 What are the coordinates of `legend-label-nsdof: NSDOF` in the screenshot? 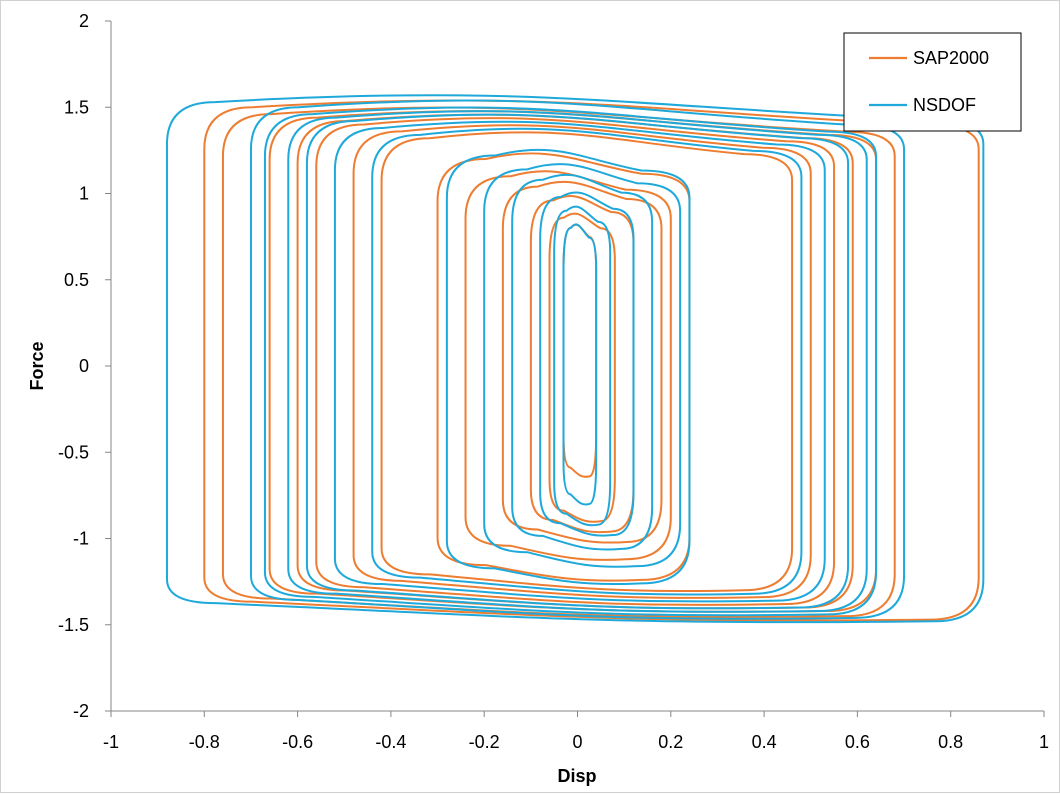 It's located at (944, 105).